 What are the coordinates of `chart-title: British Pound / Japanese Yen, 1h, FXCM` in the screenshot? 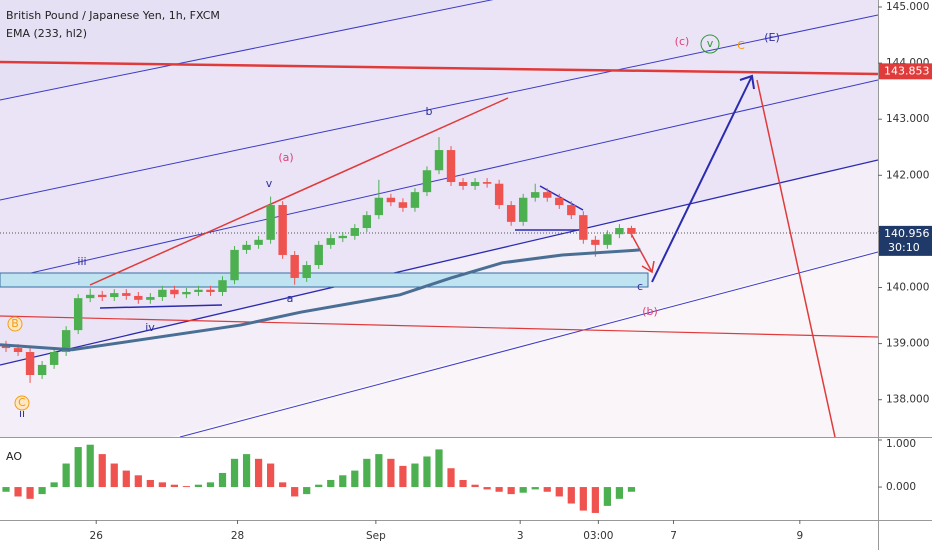 It's located at (113, 15).